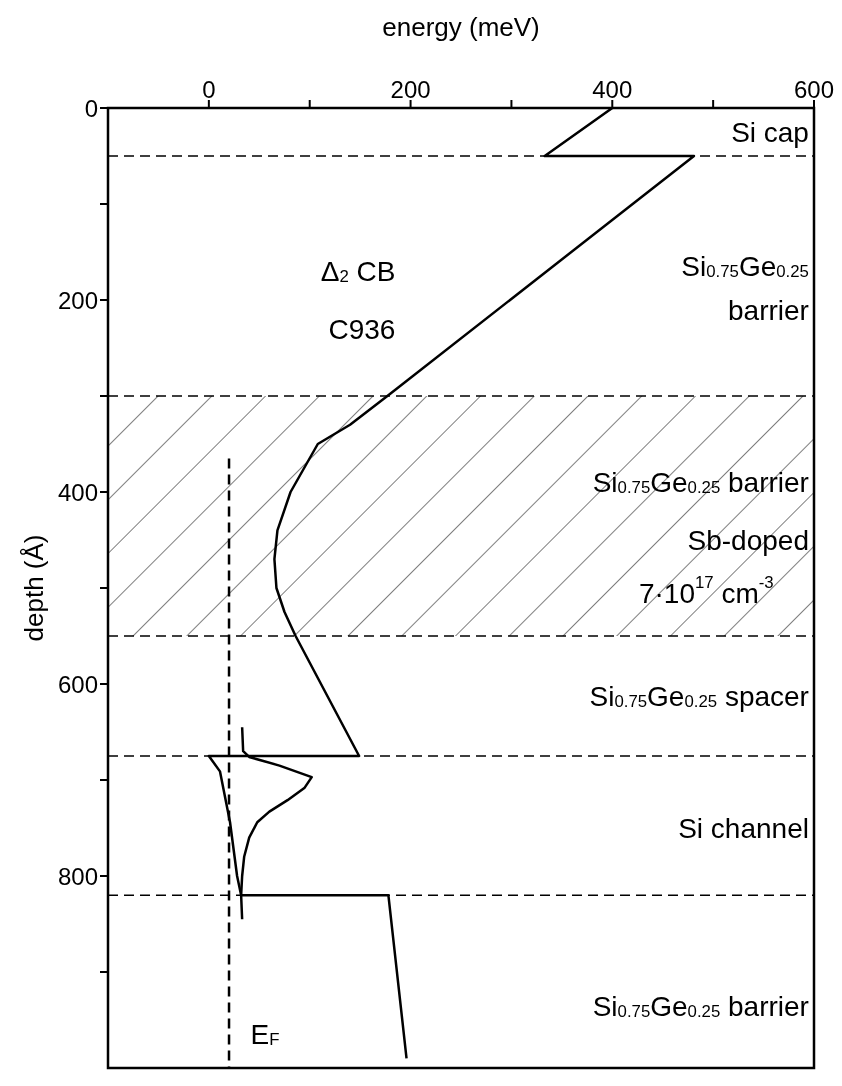 Image resolution: width=842 pixels, height=1086 pixels. I want to click on annotation: E$_{F}$, so click(265, 1034).